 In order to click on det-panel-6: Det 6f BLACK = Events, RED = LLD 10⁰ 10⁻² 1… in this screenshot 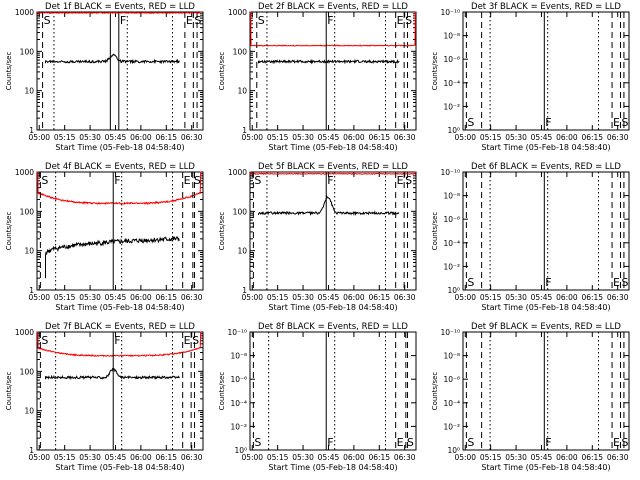, I will do `click(530, 237)`.